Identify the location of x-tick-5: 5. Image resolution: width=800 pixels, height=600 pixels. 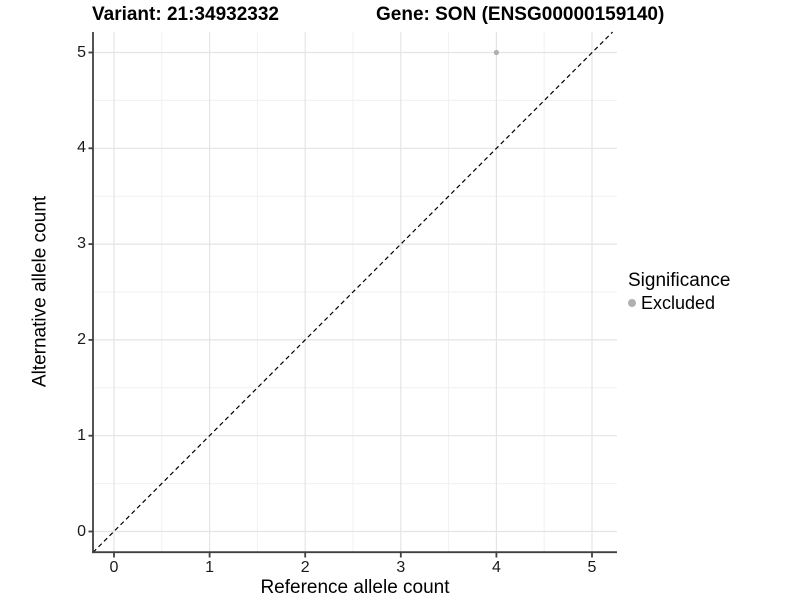
(592, 567).